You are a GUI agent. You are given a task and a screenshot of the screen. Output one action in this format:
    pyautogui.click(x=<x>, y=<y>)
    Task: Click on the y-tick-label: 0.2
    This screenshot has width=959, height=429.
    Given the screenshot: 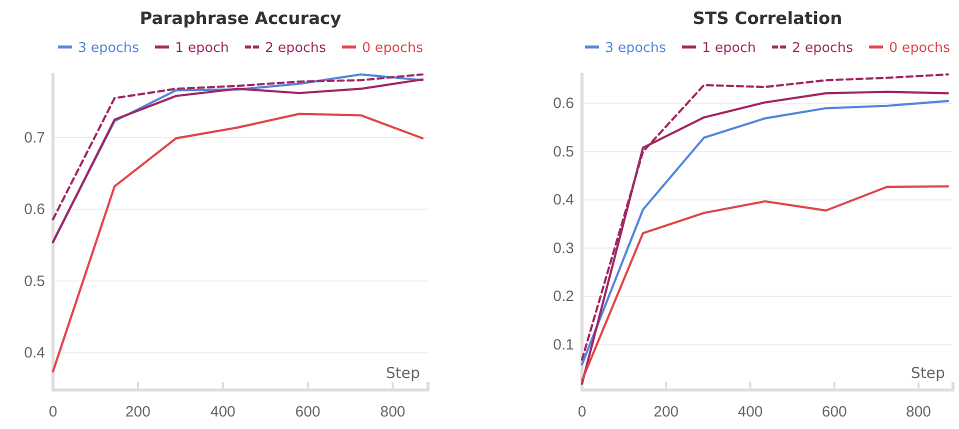 What is the action you would take?
    pyautogui.click(x=563, y=297)
    